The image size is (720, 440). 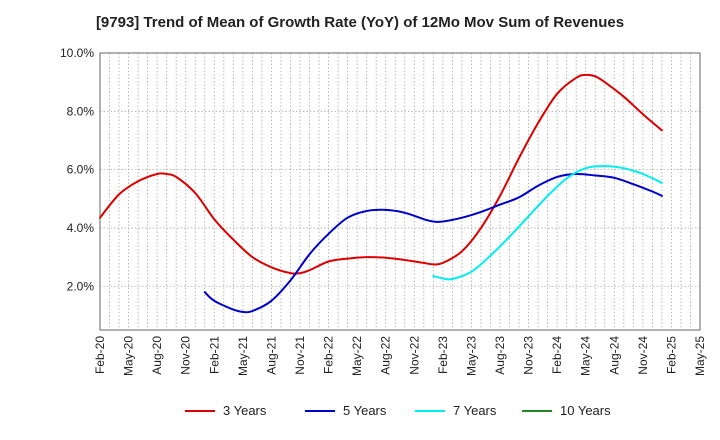 I want to click on legend-label-3-years: 3 Years, so click(x=245, y=410).